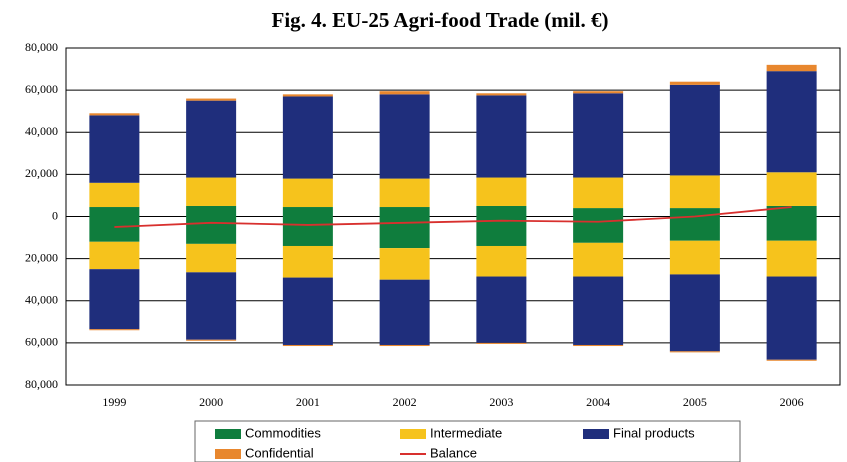 This screenshot has width=847, height=462. I want to click on x-tick-label: 2000, so click(211, 402).